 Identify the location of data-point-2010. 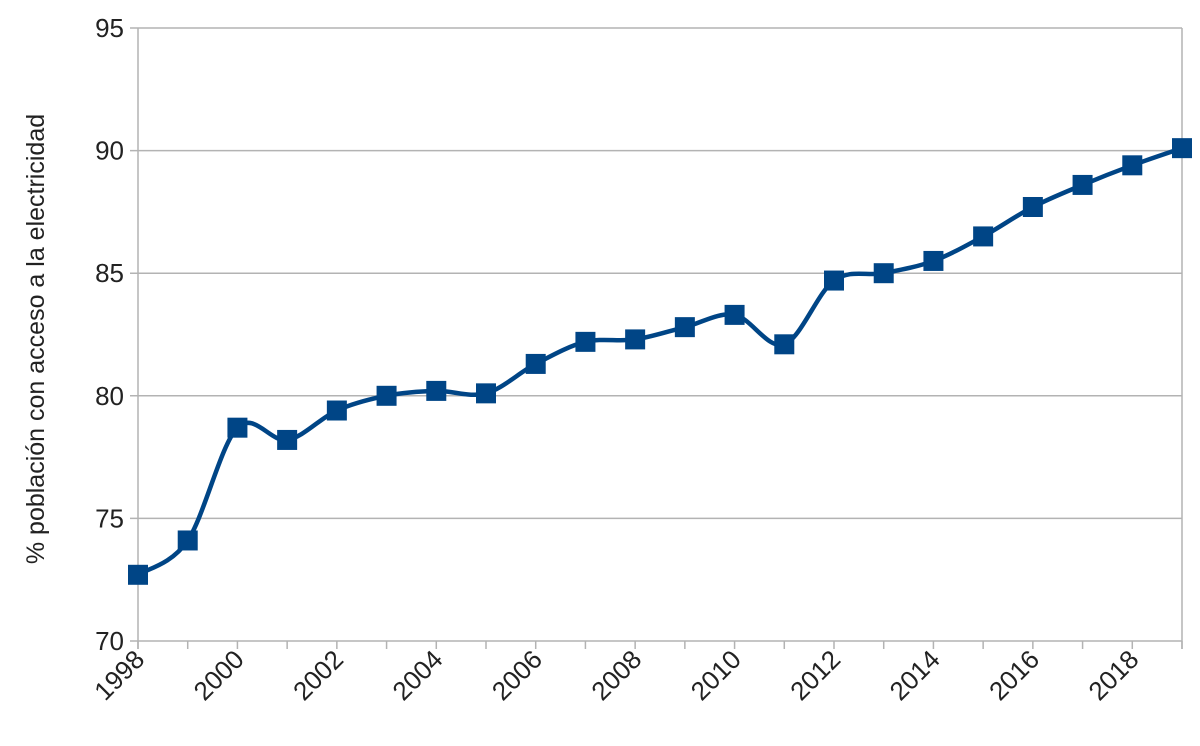
(734, 314).